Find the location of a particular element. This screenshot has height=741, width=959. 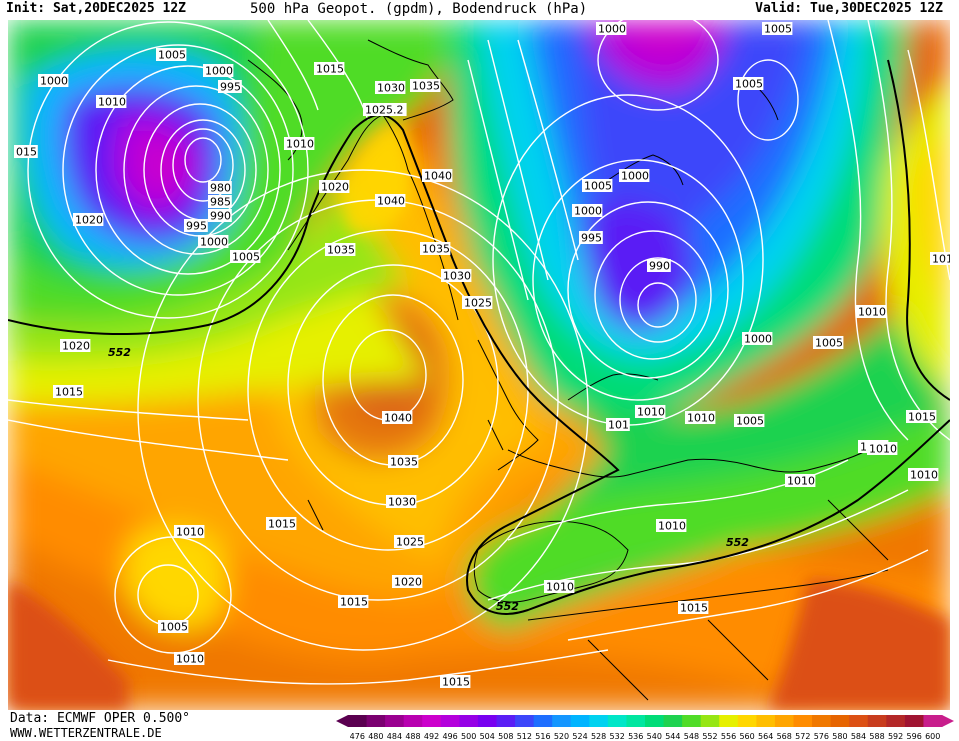

colorbar-tick-label: 600 is located at coordinates (932, 736).